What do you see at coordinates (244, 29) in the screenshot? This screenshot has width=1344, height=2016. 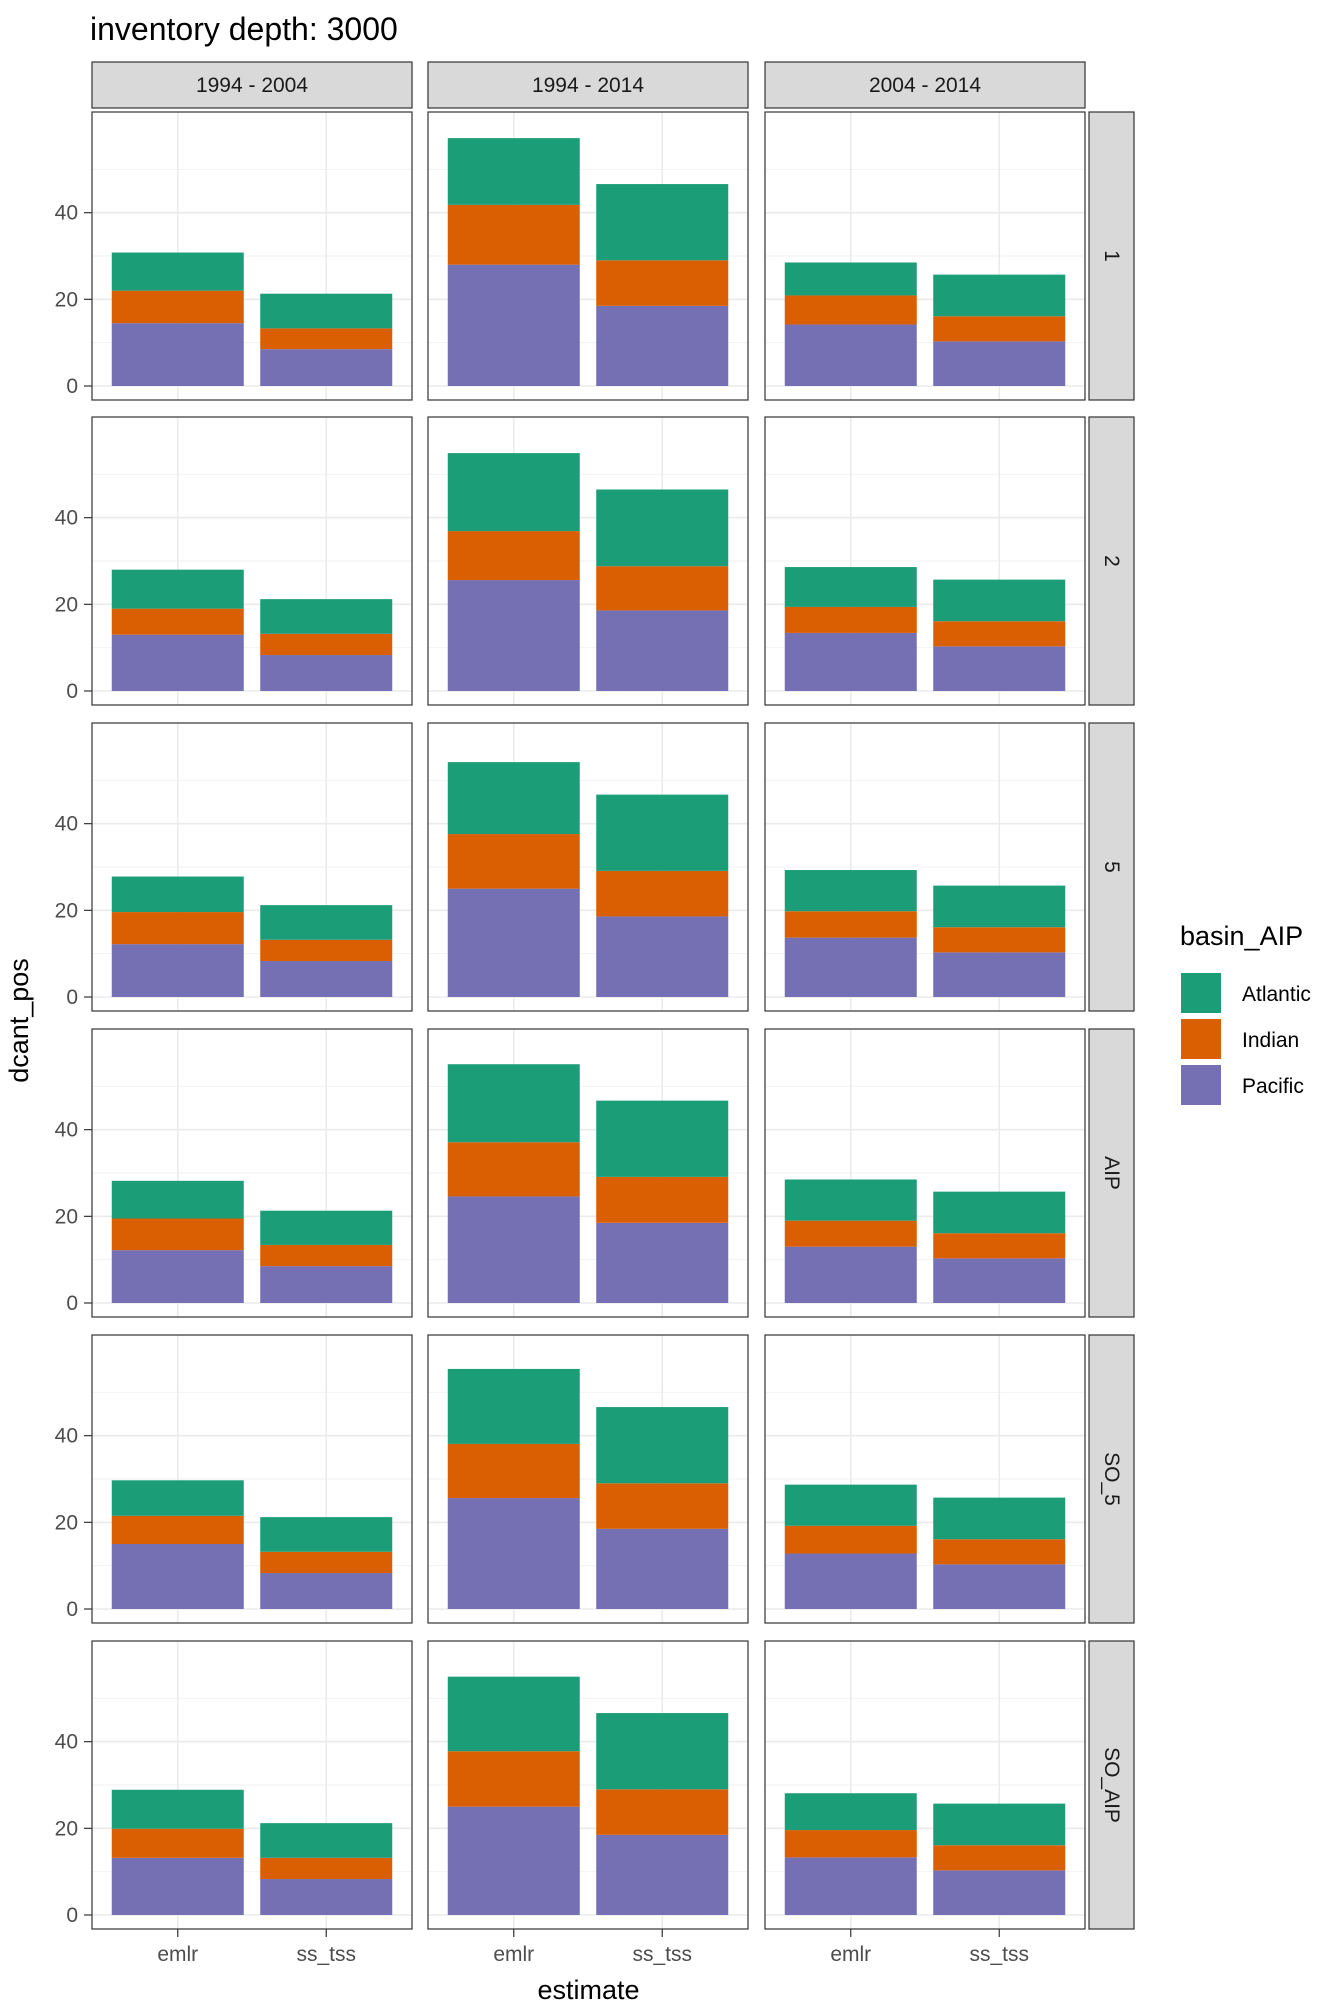 I see `chart-title: inventory depth: 3000` at bounding box center [244, 29].